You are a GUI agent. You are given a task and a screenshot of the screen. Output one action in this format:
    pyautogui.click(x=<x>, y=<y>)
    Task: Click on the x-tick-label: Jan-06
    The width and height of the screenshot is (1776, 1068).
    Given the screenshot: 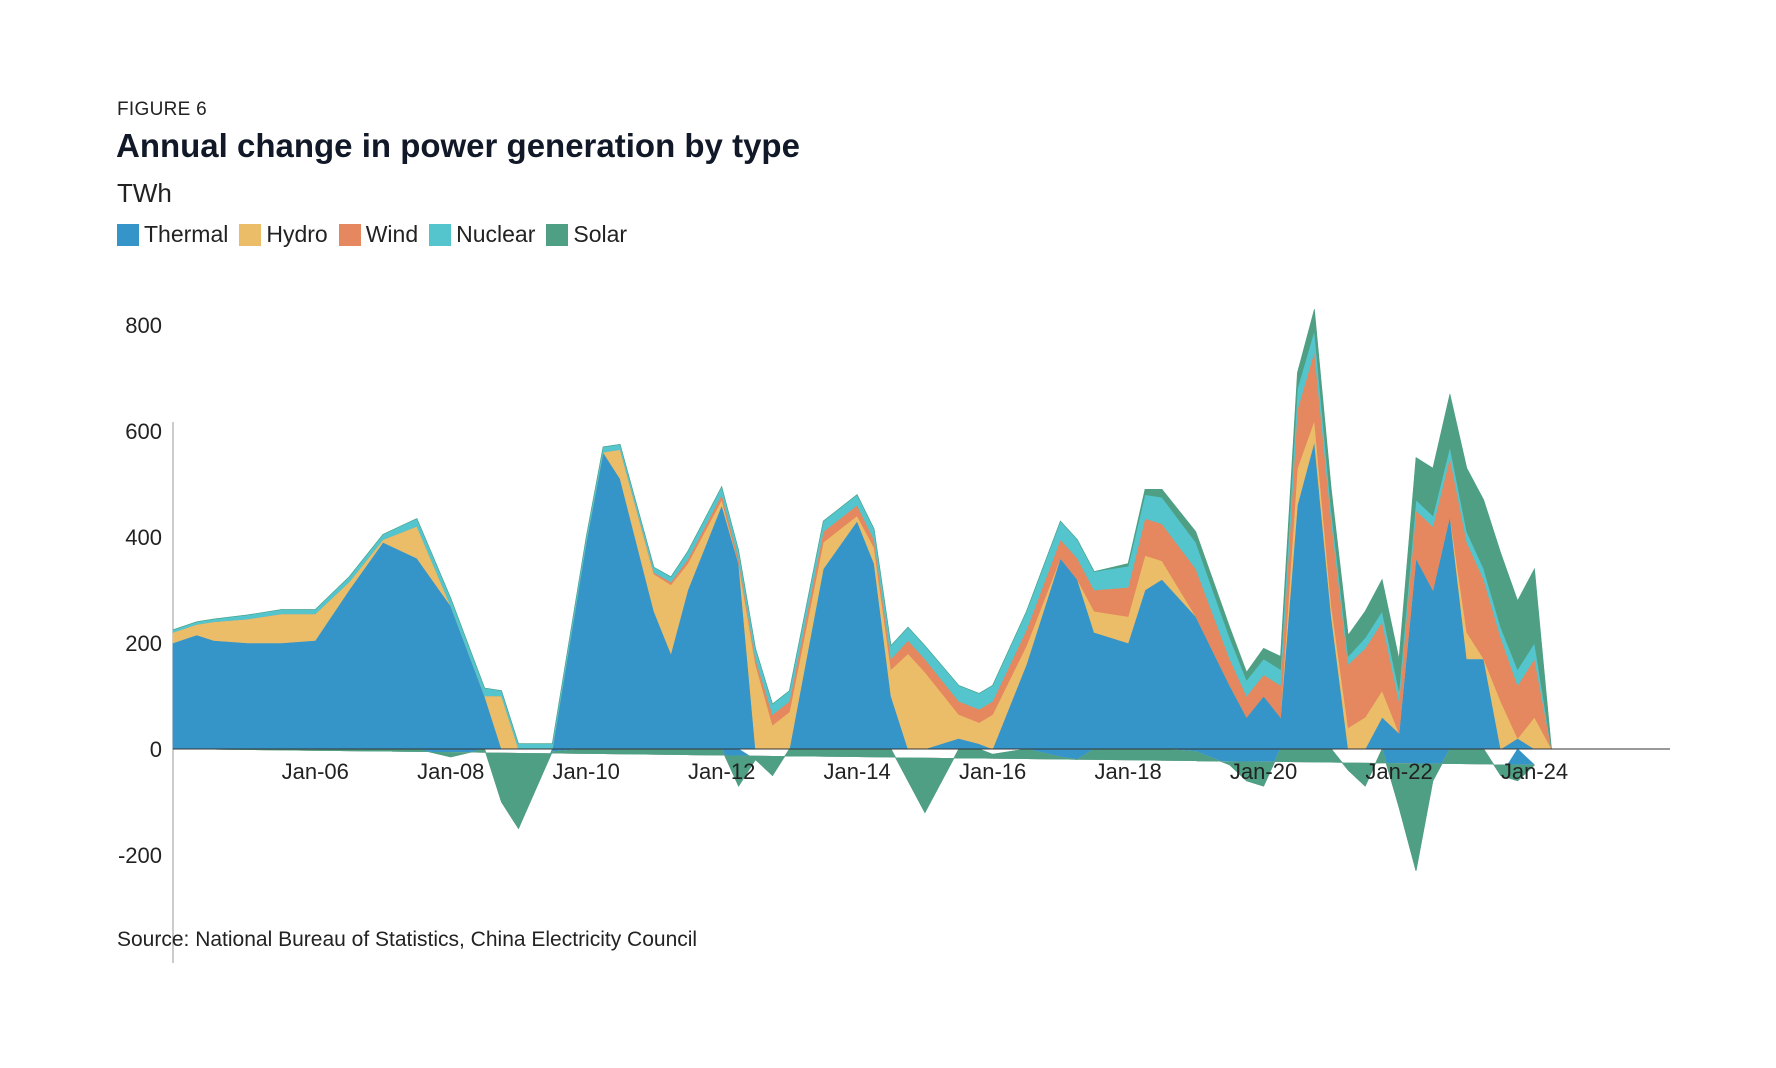 What is the action you would take?
    pyautogui.click(x=315, y=771)
    